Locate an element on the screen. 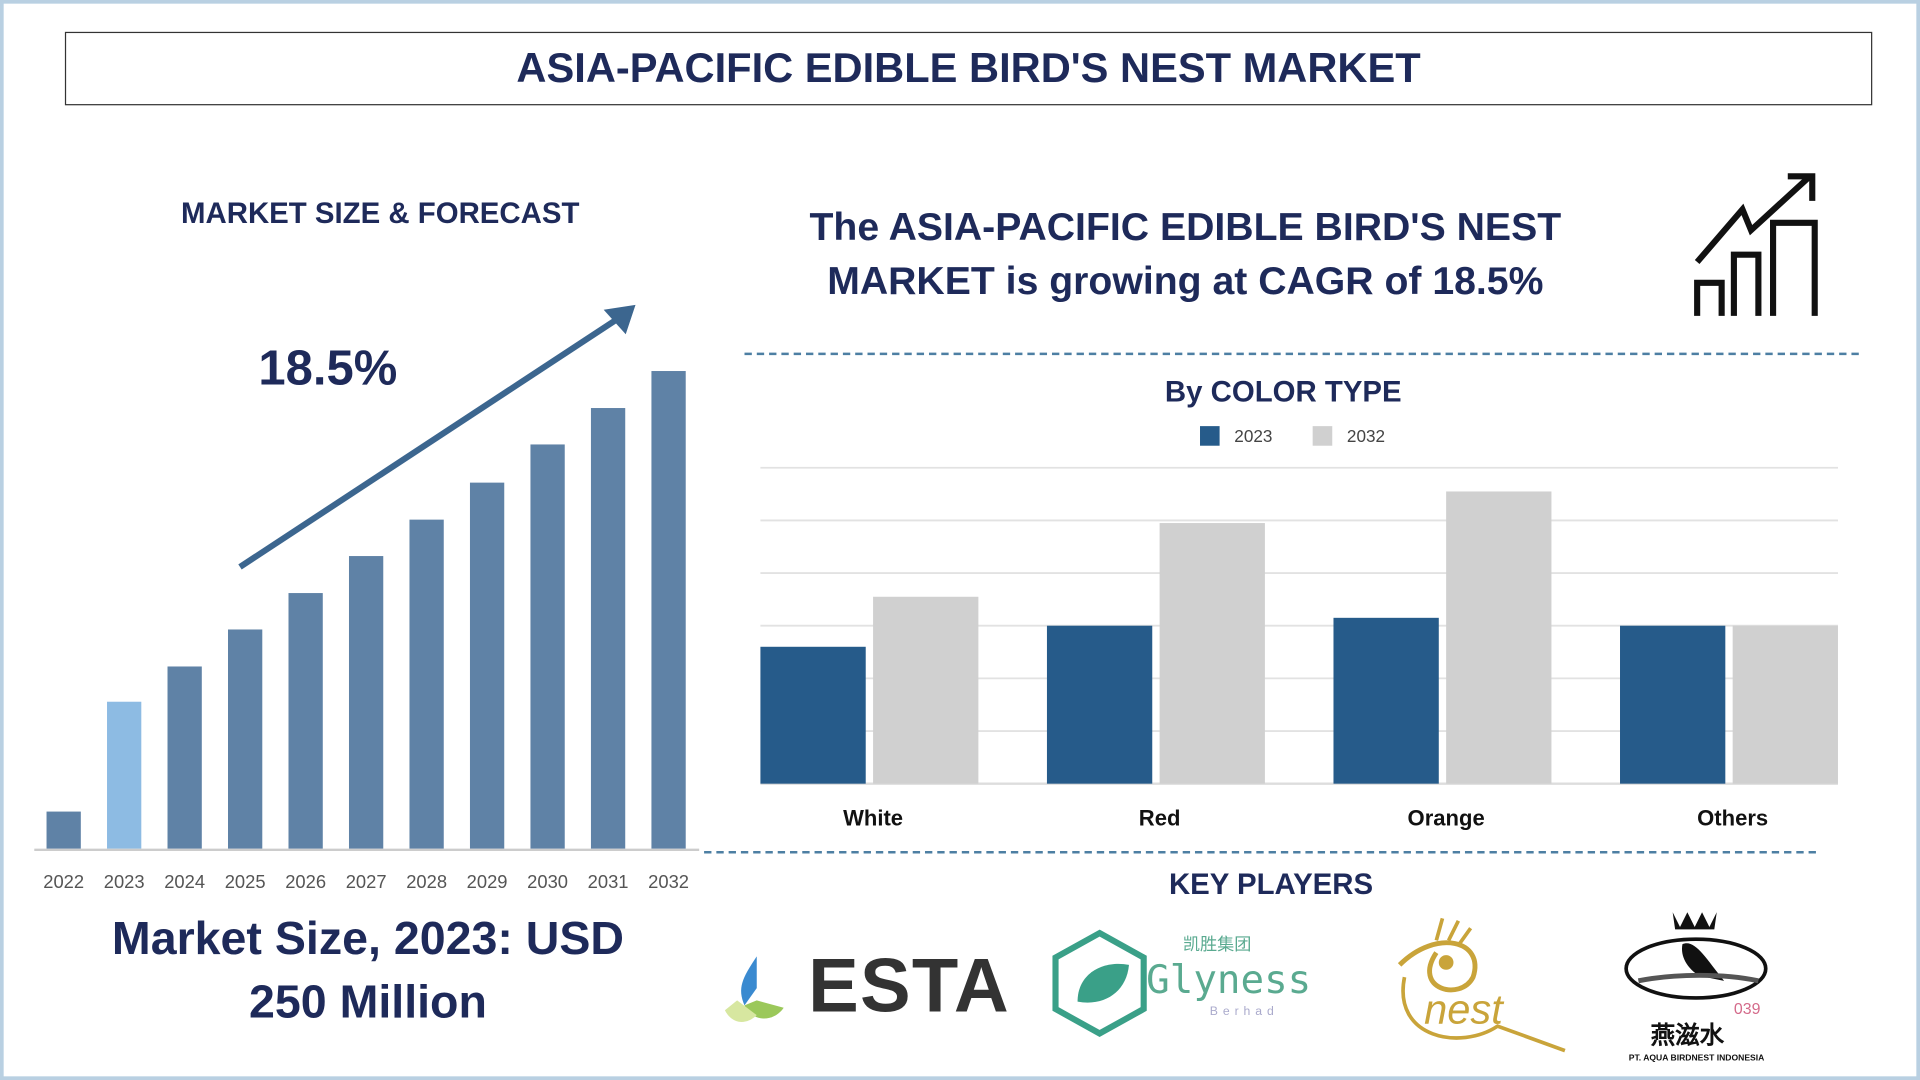 The height and width of the screenshot is (1080, 1920). glyness-cn-text: 凯胜集团 is located at coordinates (1217, 944).